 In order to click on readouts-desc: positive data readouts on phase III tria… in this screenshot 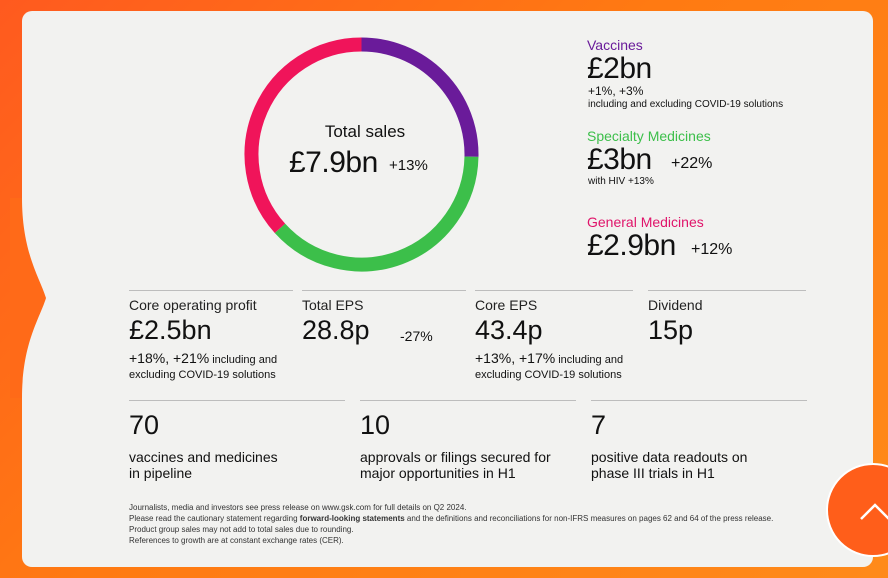, I will do `click(701, 465)`.